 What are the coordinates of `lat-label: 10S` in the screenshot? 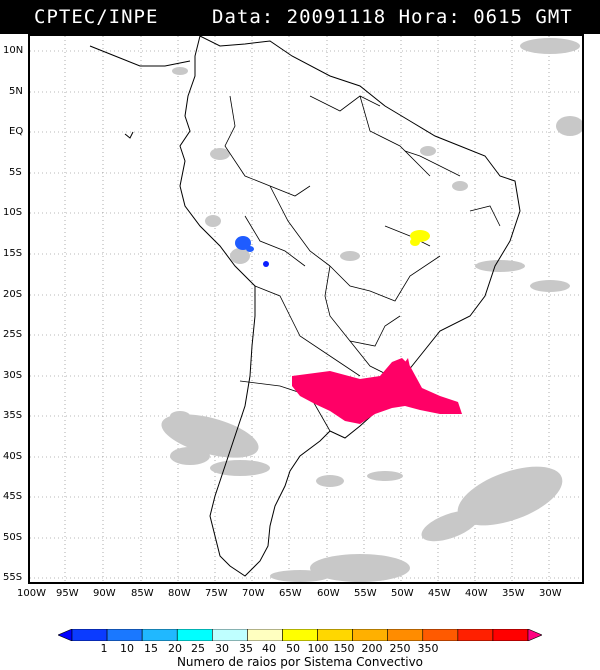 It's located at (13, 212).